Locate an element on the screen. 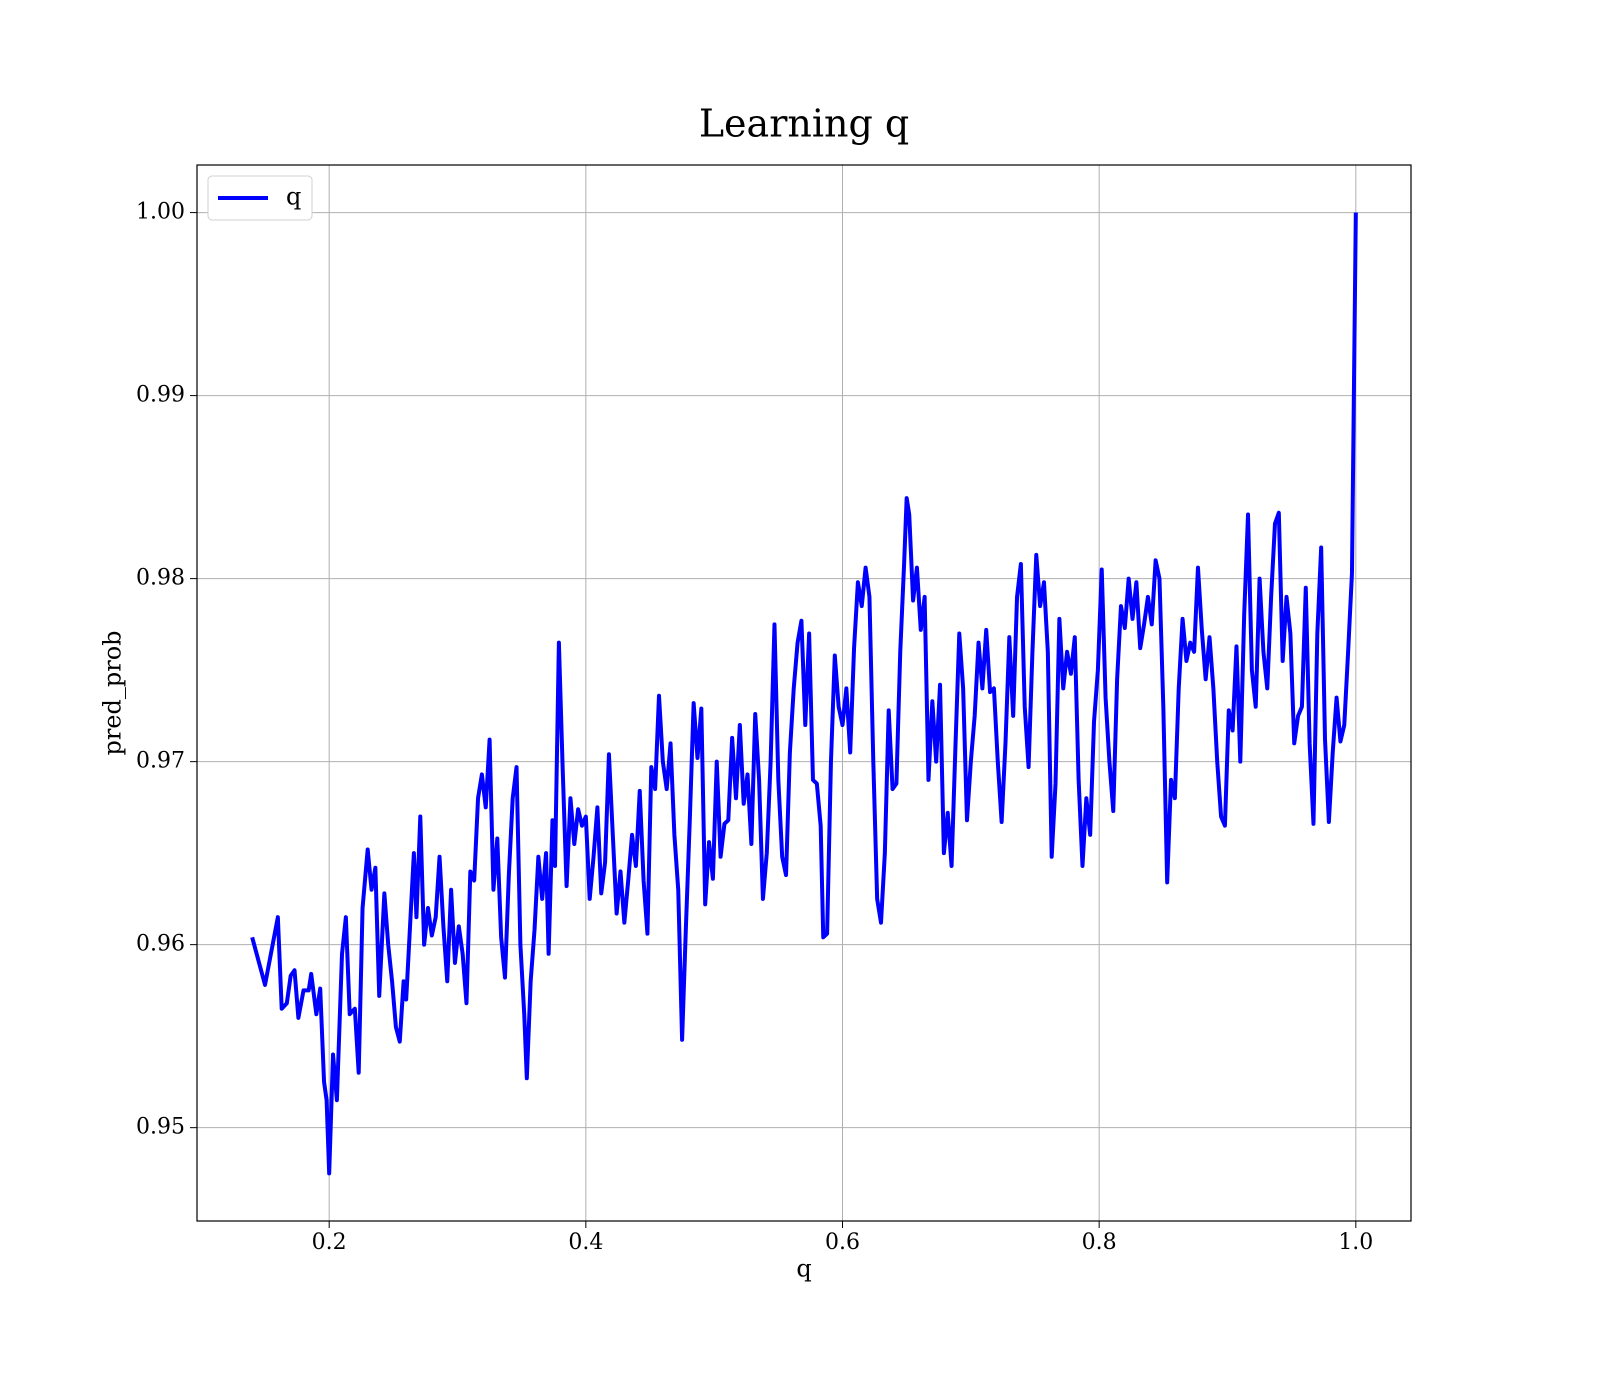  y-axis-label: pred_prob is located at coordinates (113, 692).